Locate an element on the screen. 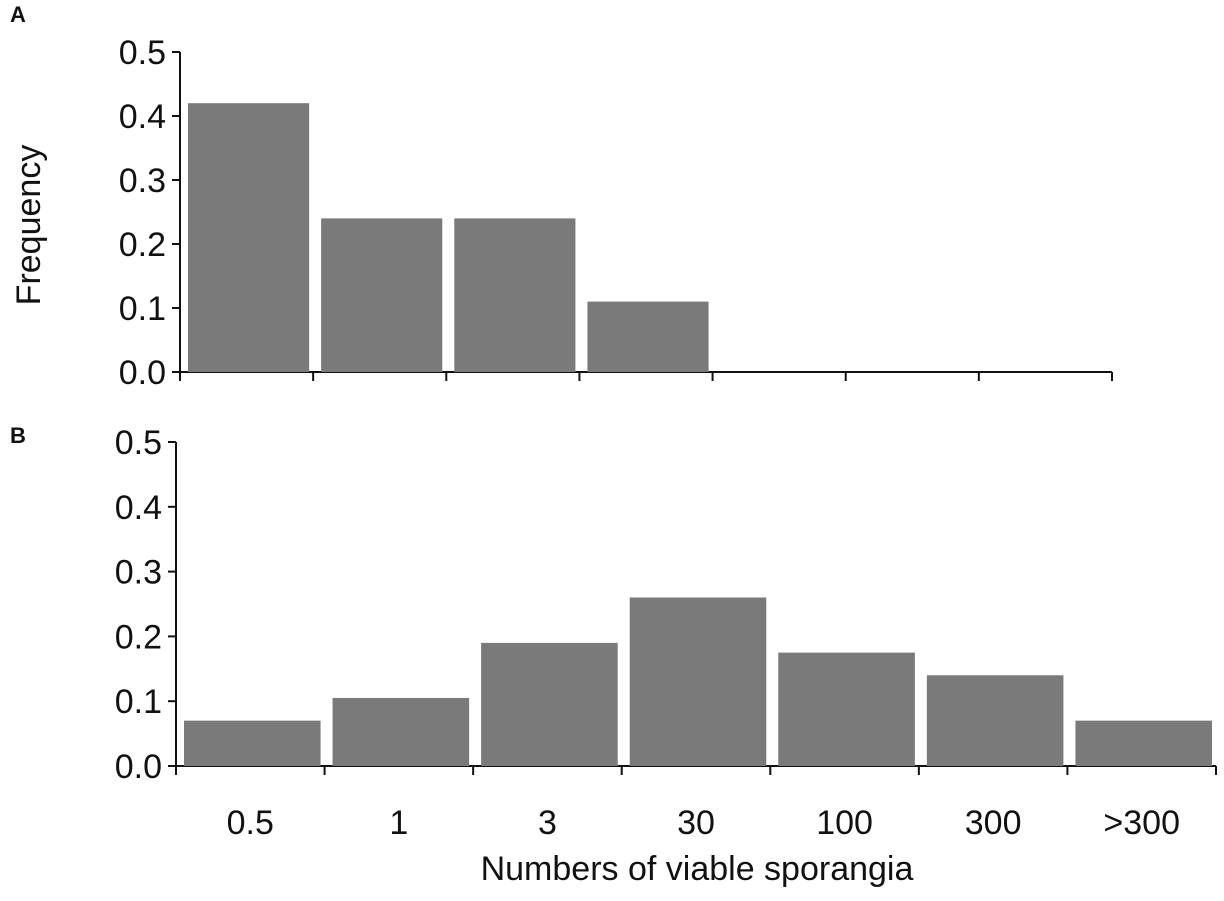 This screenshot has width=1224, height=901. panel-b-x-tick-labels: 0.5 1 3 30 100 300 >300 is located at coordinates (703, 823).